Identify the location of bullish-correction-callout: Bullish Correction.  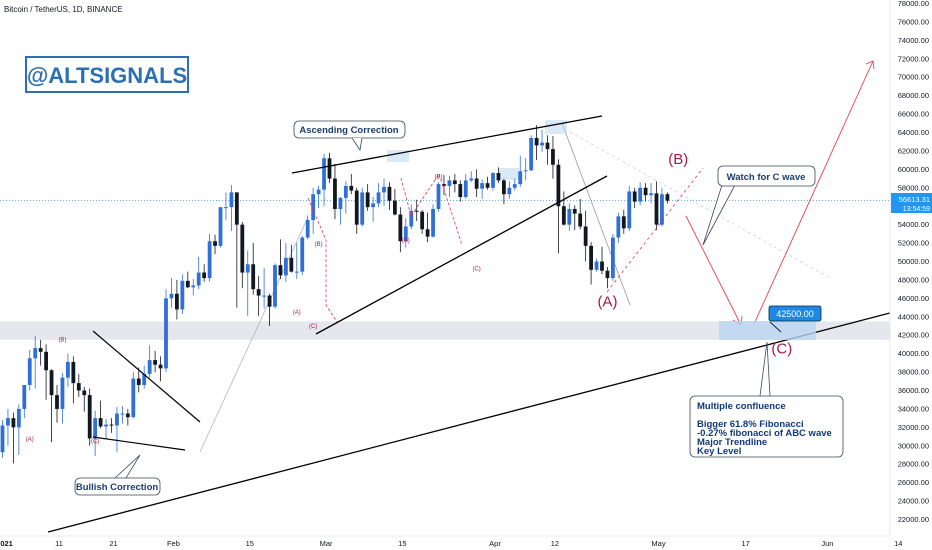
(117, 475).